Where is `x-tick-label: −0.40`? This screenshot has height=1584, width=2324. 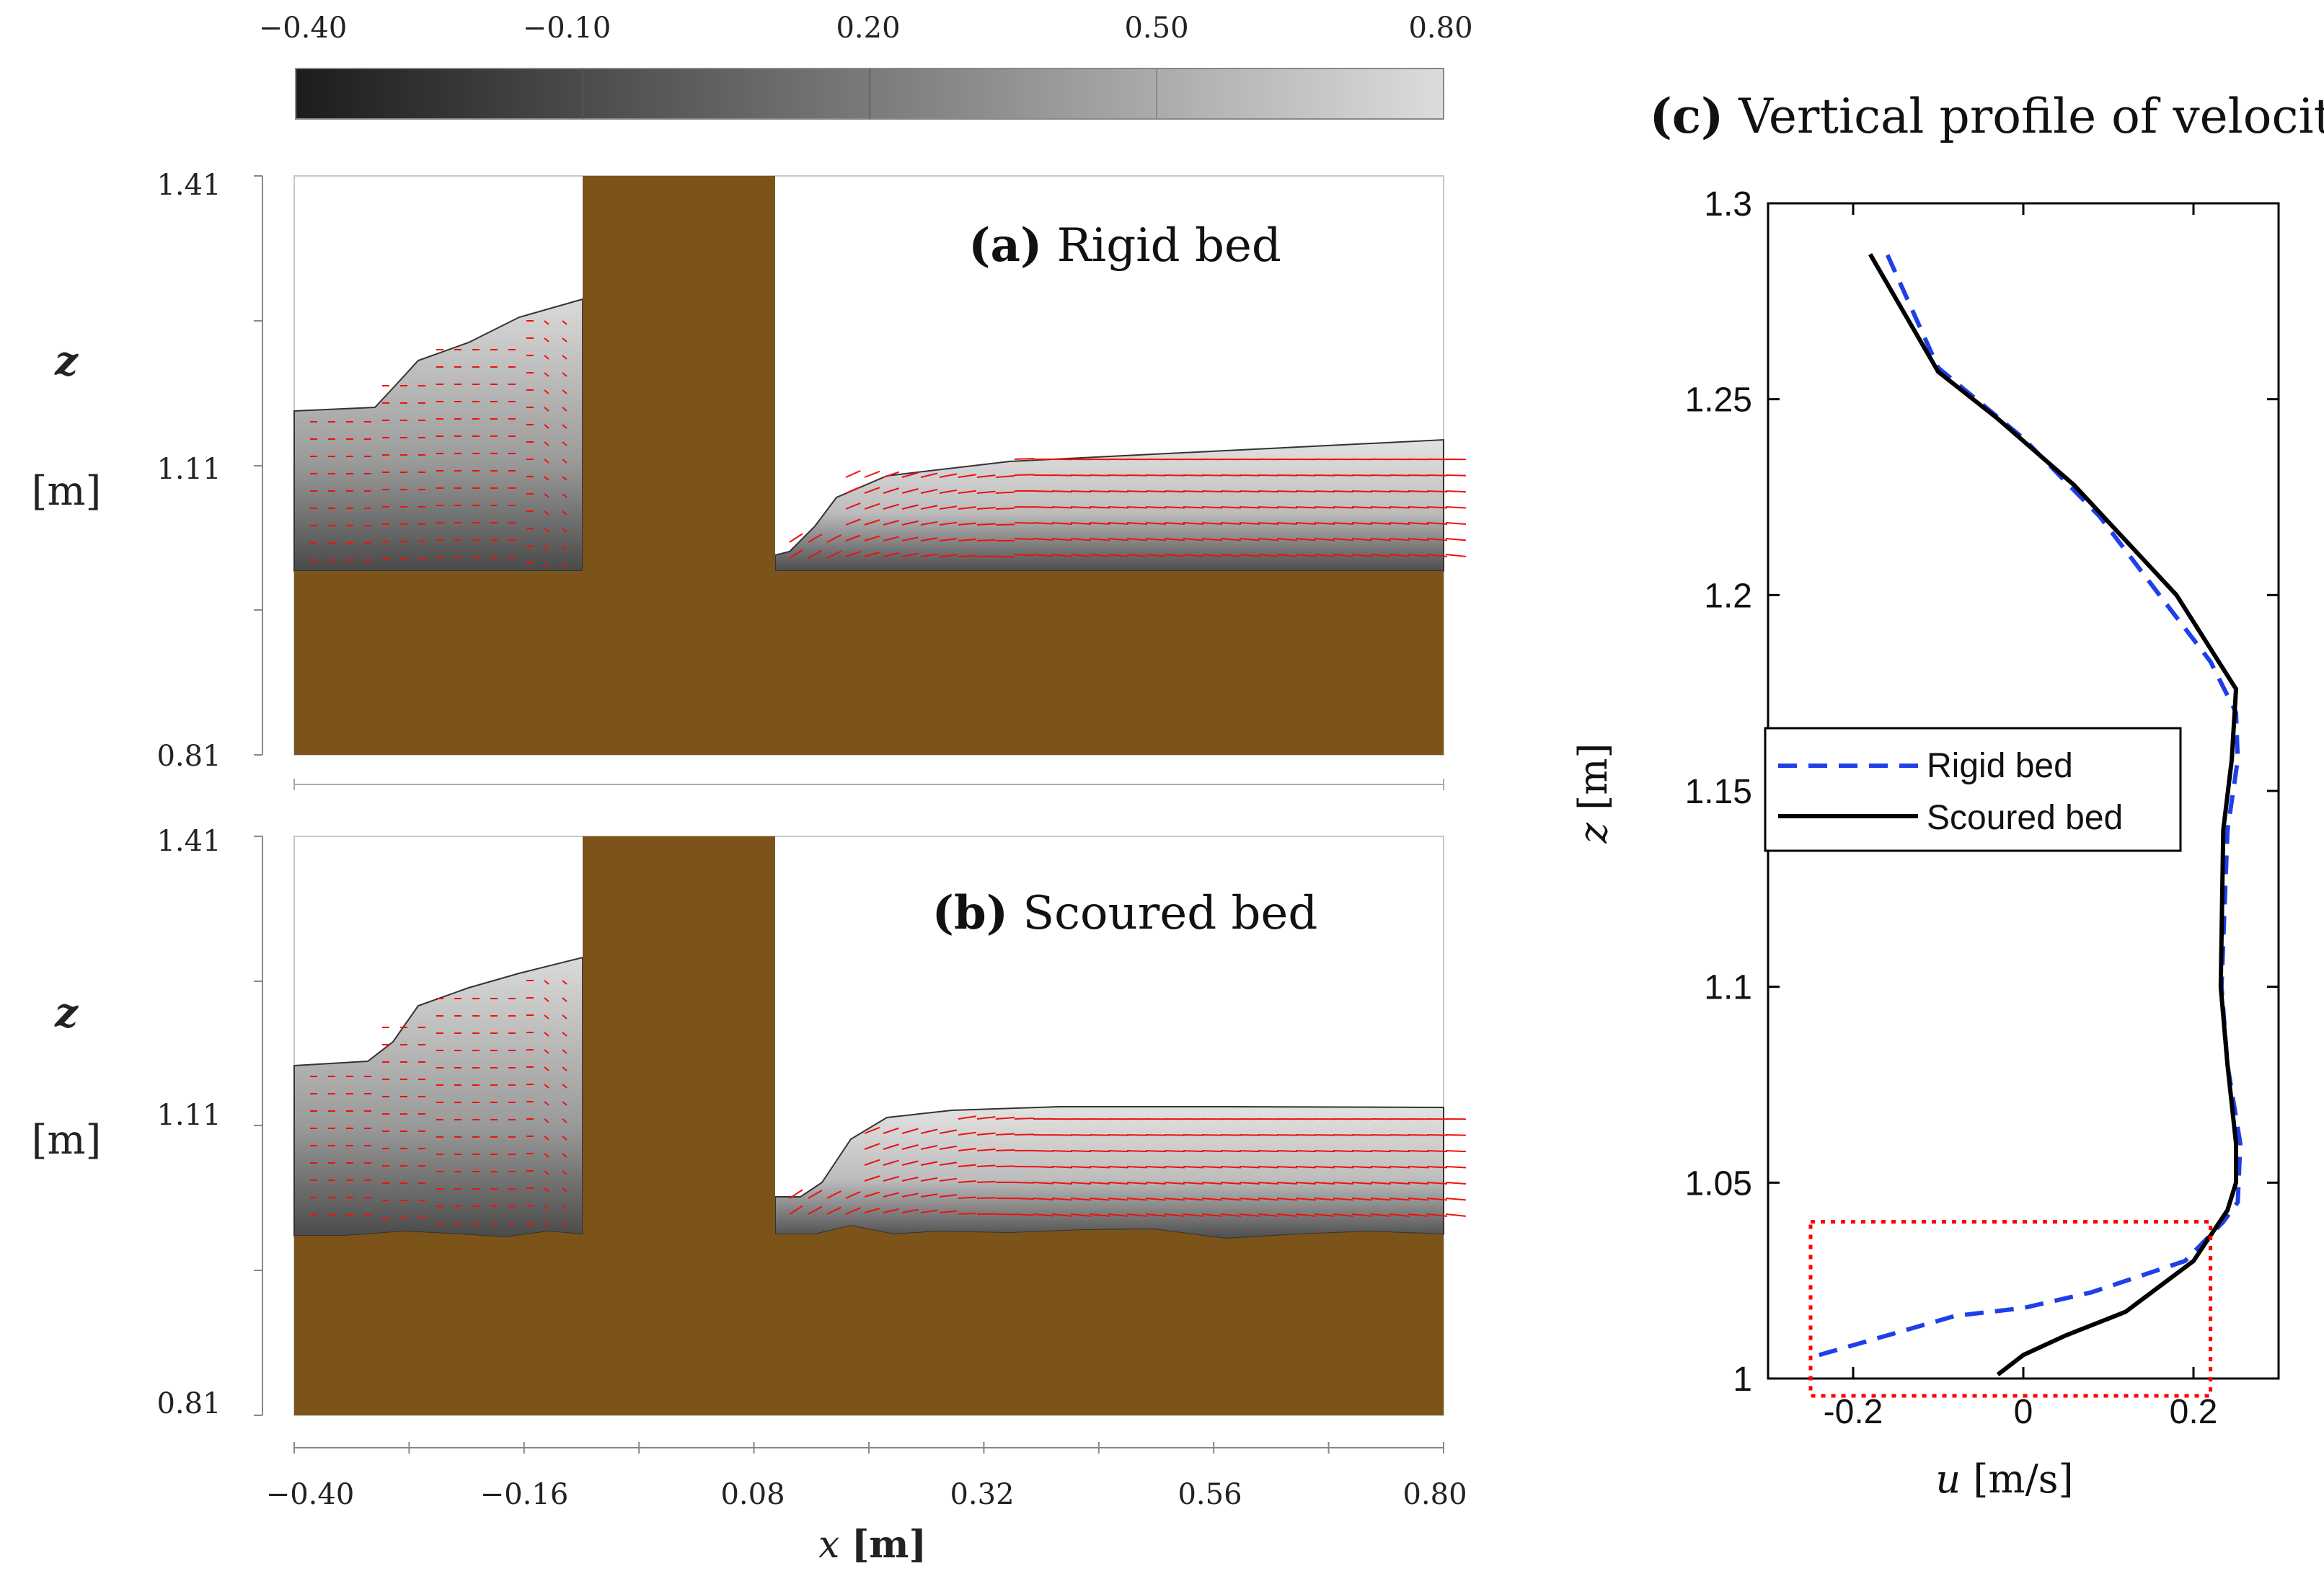 x-tick-label: −0.40 is located at coordinates (310, 1494).